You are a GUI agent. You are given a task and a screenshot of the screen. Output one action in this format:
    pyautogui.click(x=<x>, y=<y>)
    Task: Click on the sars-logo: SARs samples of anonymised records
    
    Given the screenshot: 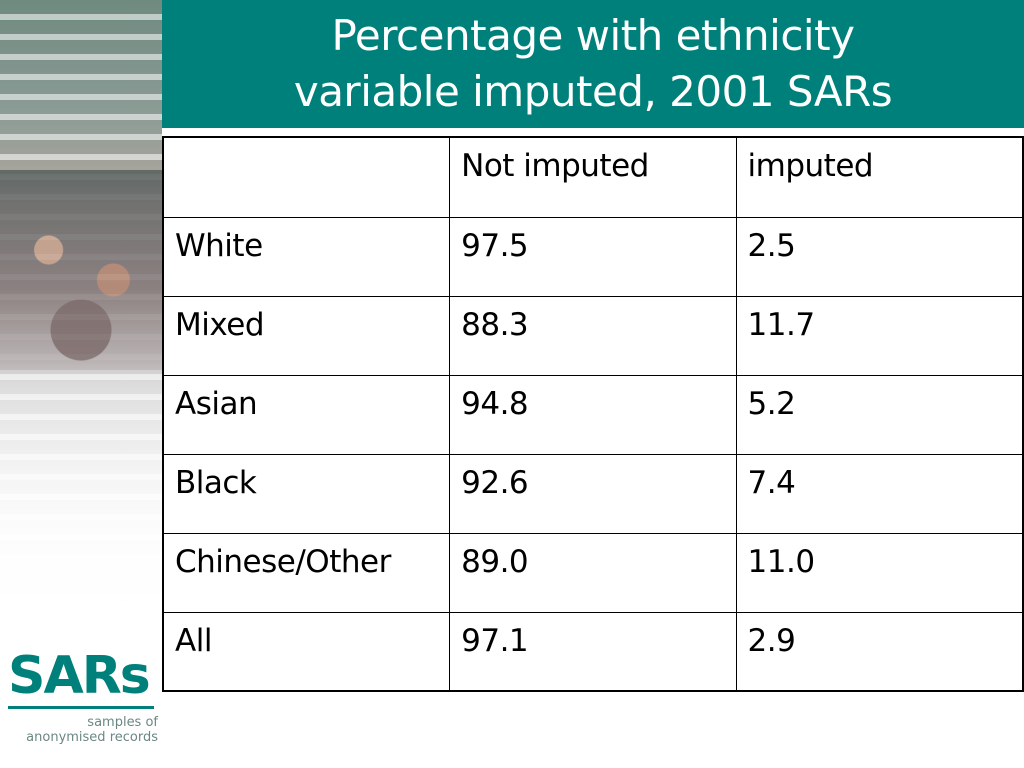 What is the action you would take?
    pyautogui.click(x=83, y=696)
    